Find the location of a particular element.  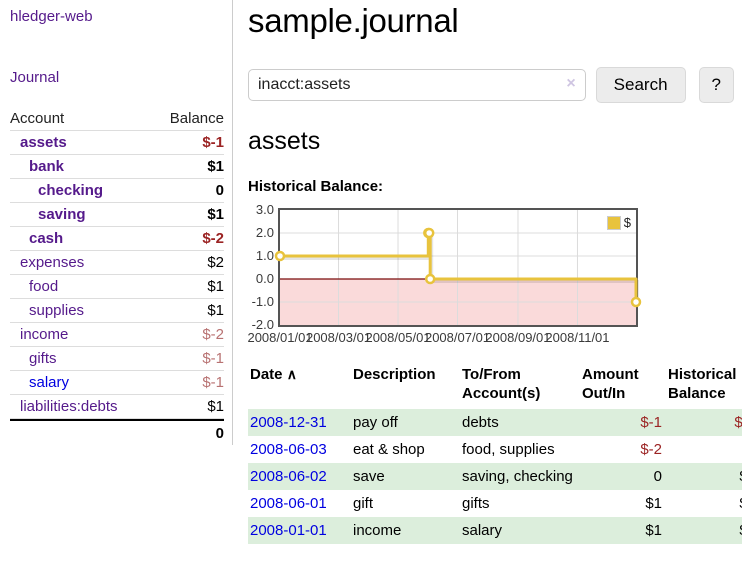

search-bar: × Search ? is located at coordinates (491, 85).